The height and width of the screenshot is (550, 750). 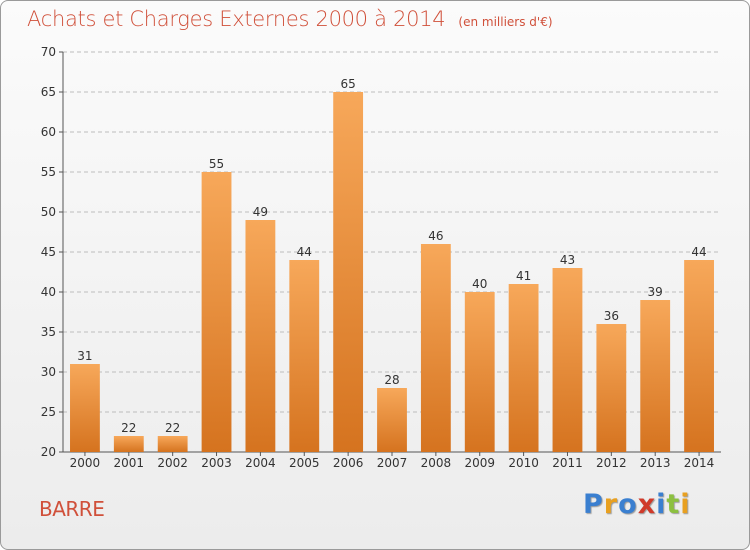 I want to click on proxiti-logo: Proxiti, so click(x=637, y=504).